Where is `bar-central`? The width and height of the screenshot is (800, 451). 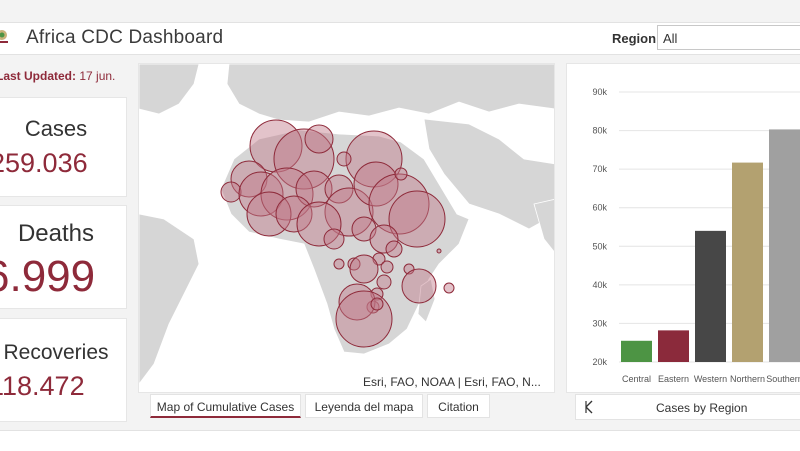
bar-central is located at coordinates (636, 351).